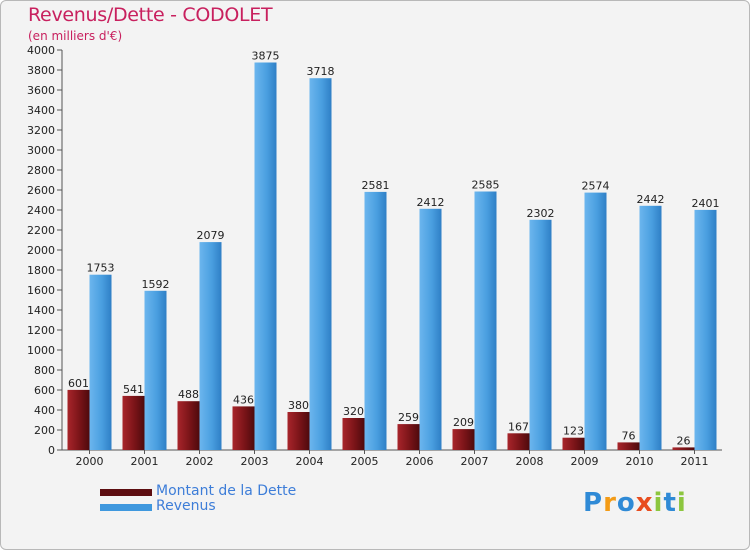  I want to click on x-tick-label: 2004, so click(310, 461).